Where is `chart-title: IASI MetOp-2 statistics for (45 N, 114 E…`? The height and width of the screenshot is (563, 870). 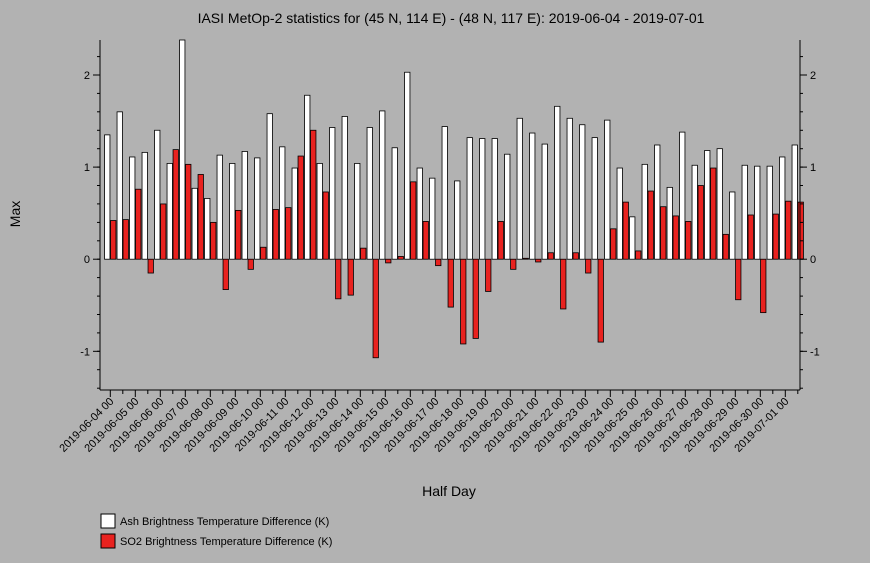
chart-title: IASI MetOp-2 statistics for (45 N, 114 E… is located at coordinates (451, 18).